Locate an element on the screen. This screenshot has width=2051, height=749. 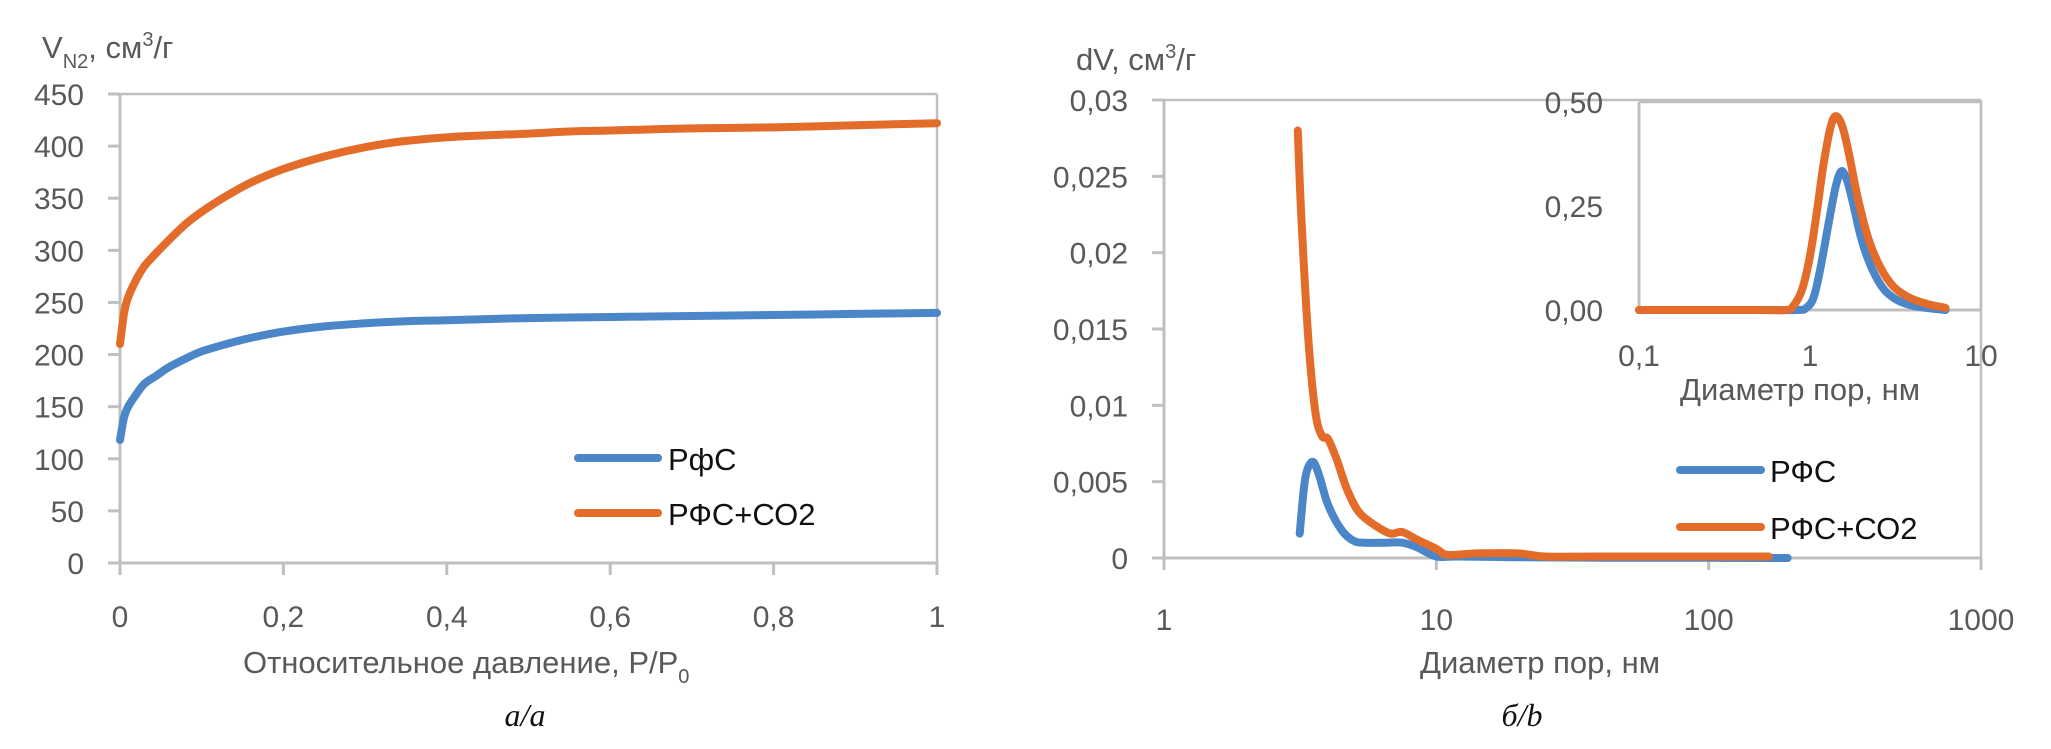
y-tick-label: 200 is located at coordinates (59, 356).